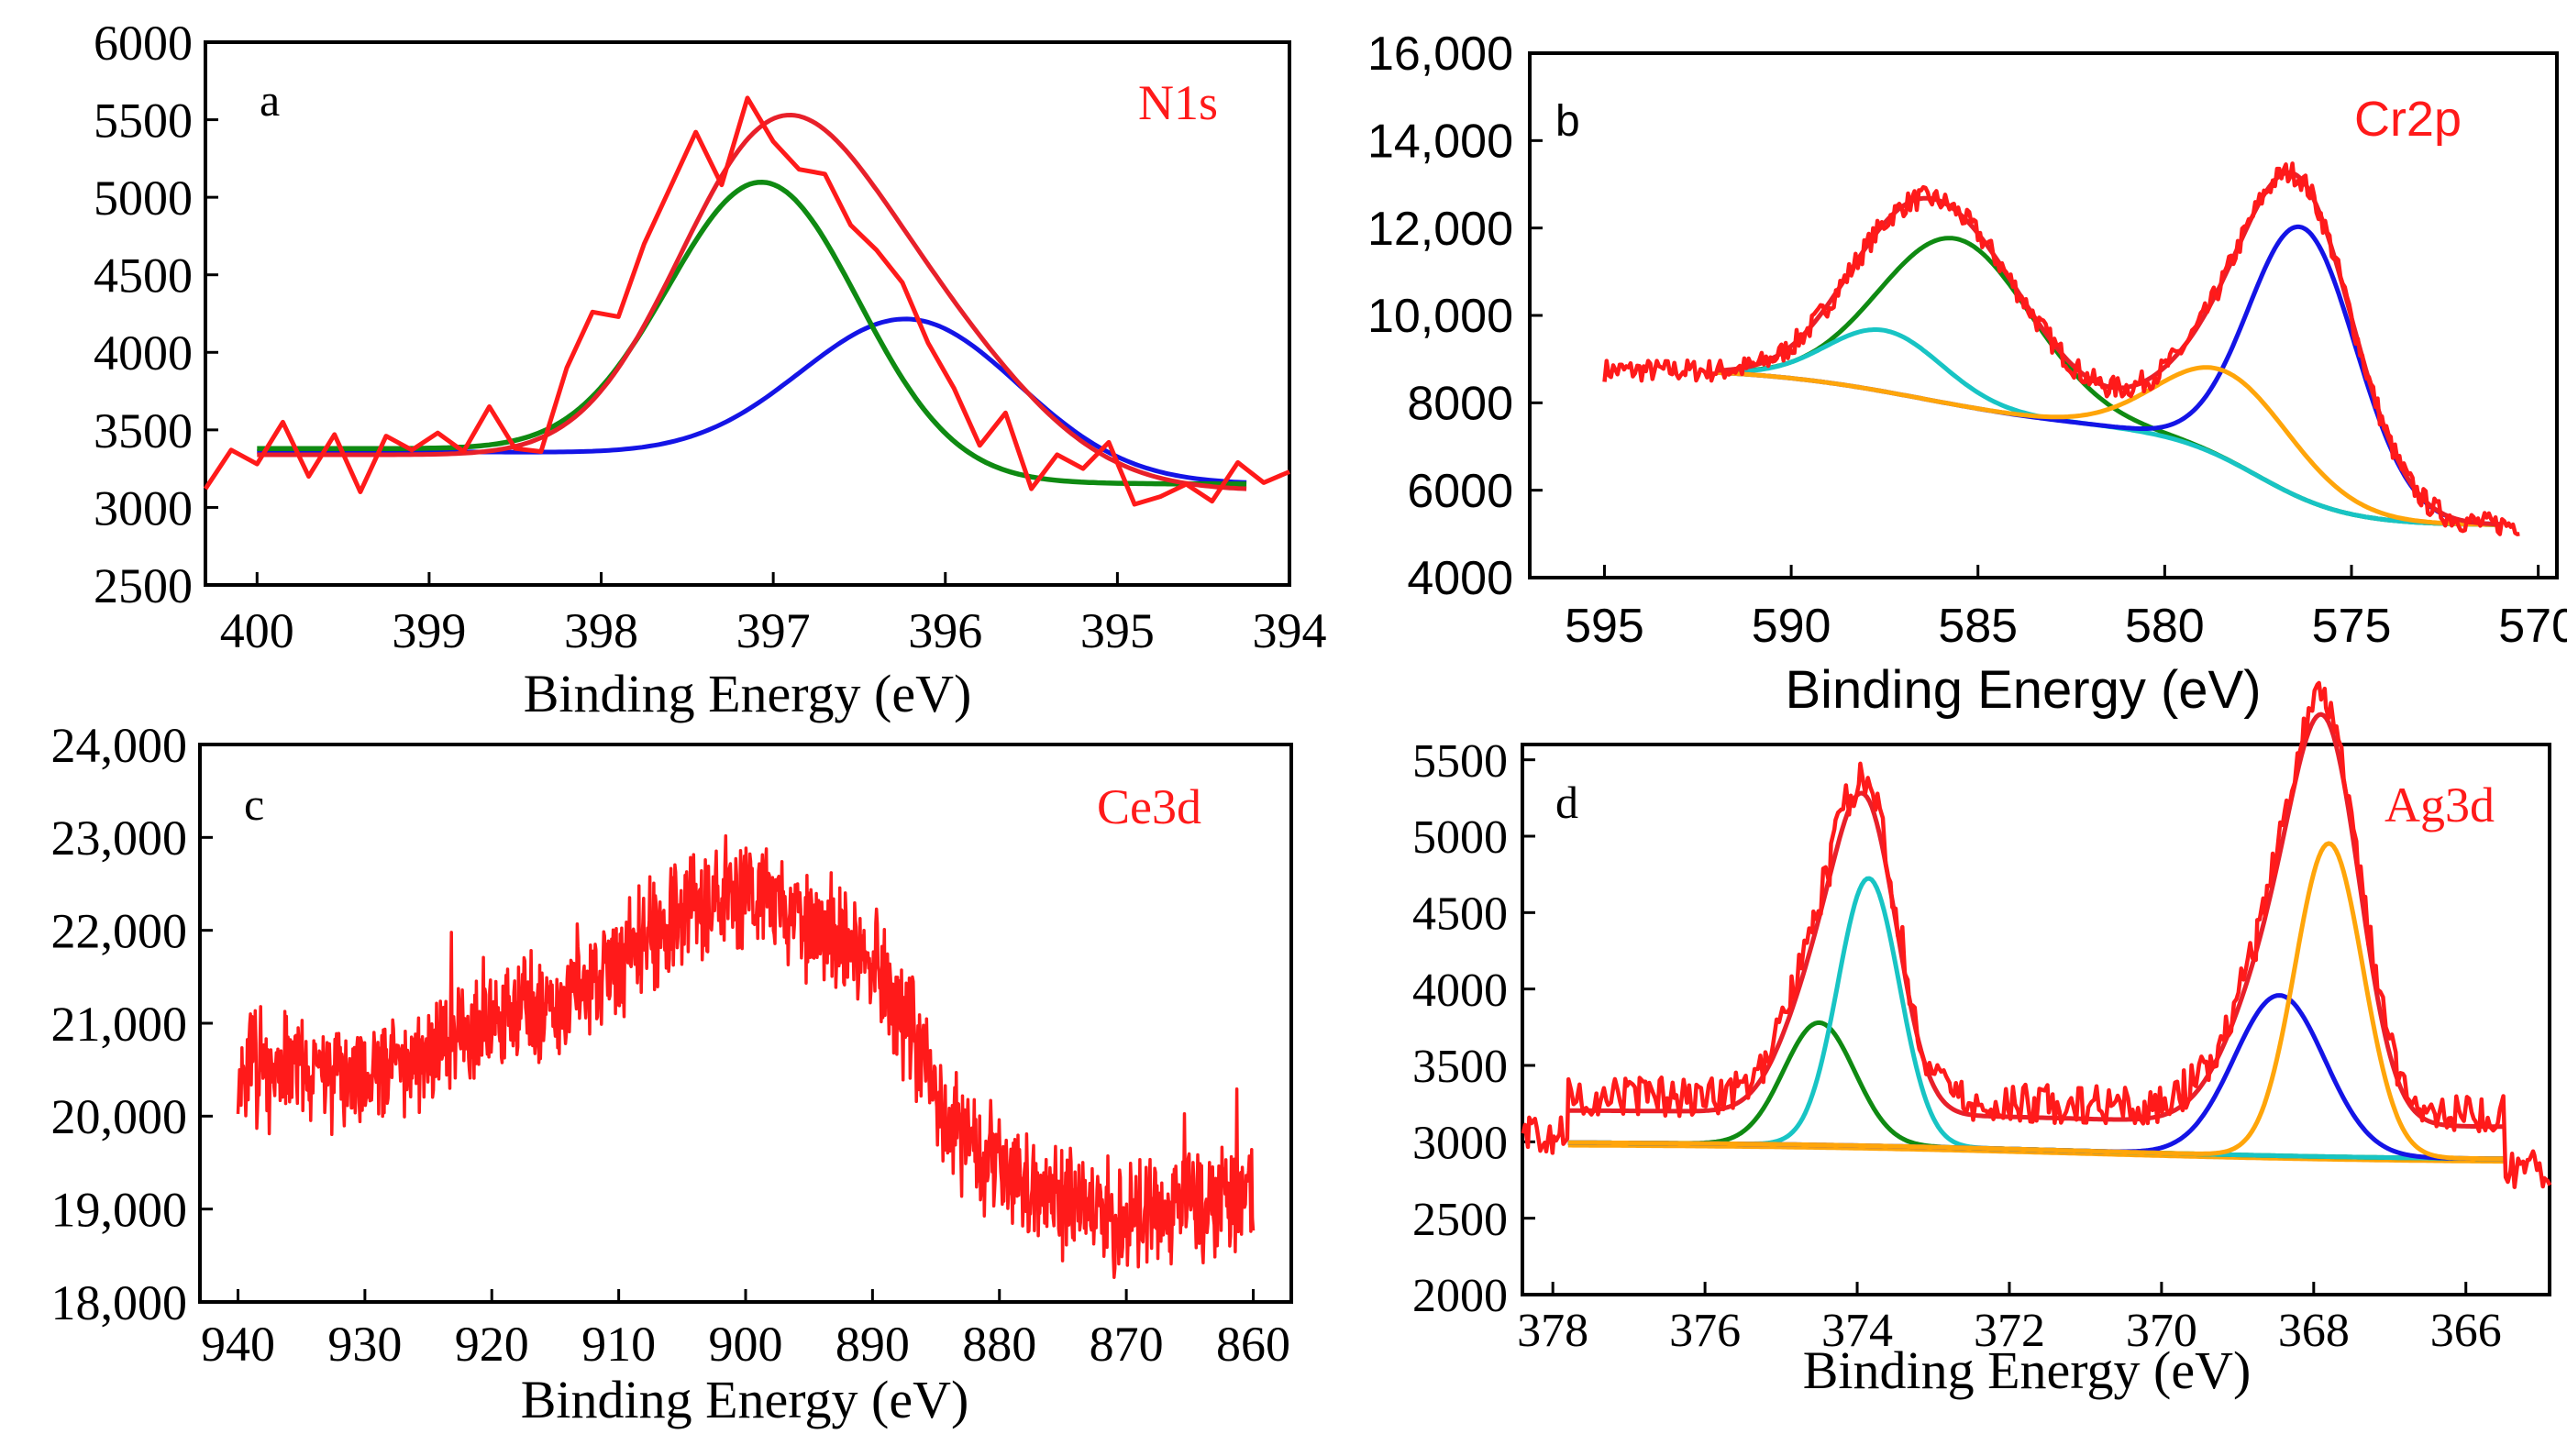  What do you see at coordinates (2408, 119) in the screenshot?
I see `chart-title: Cr2p` at bounding box center [2408, 119].